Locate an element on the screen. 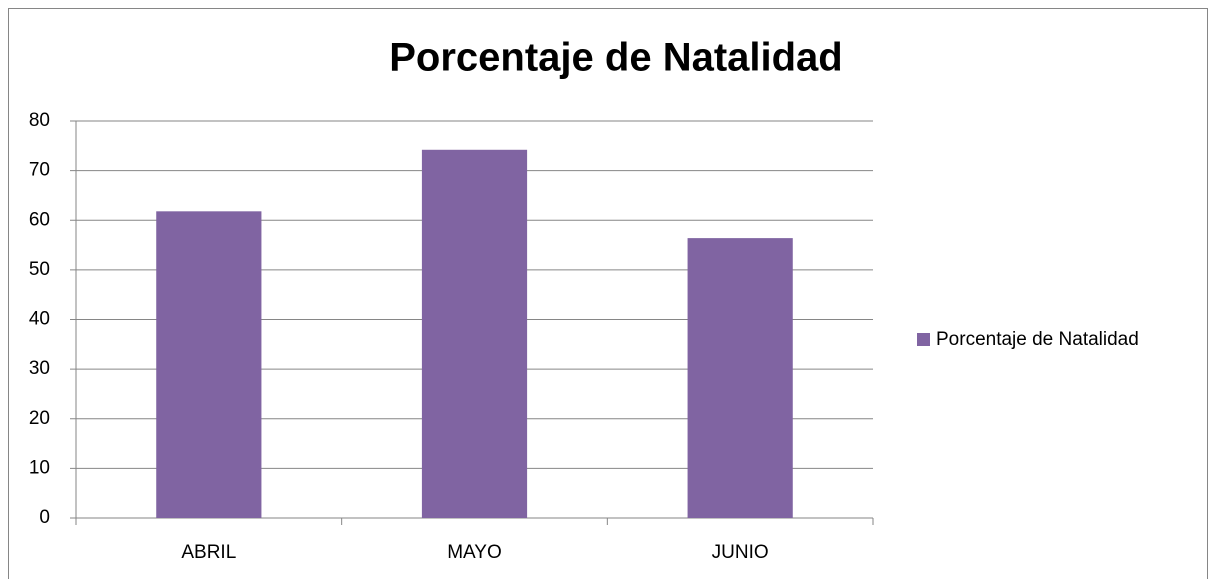 This screenshot has width=1216, height=579. x-tick-label: ABRIL is located at coordinates (208, 552).